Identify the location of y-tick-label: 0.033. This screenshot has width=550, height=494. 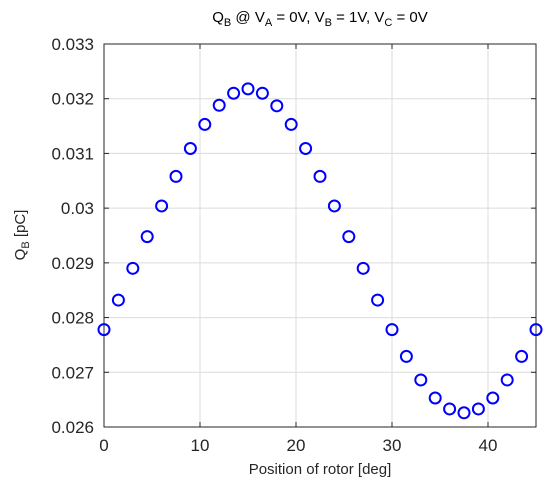
(72, 44).